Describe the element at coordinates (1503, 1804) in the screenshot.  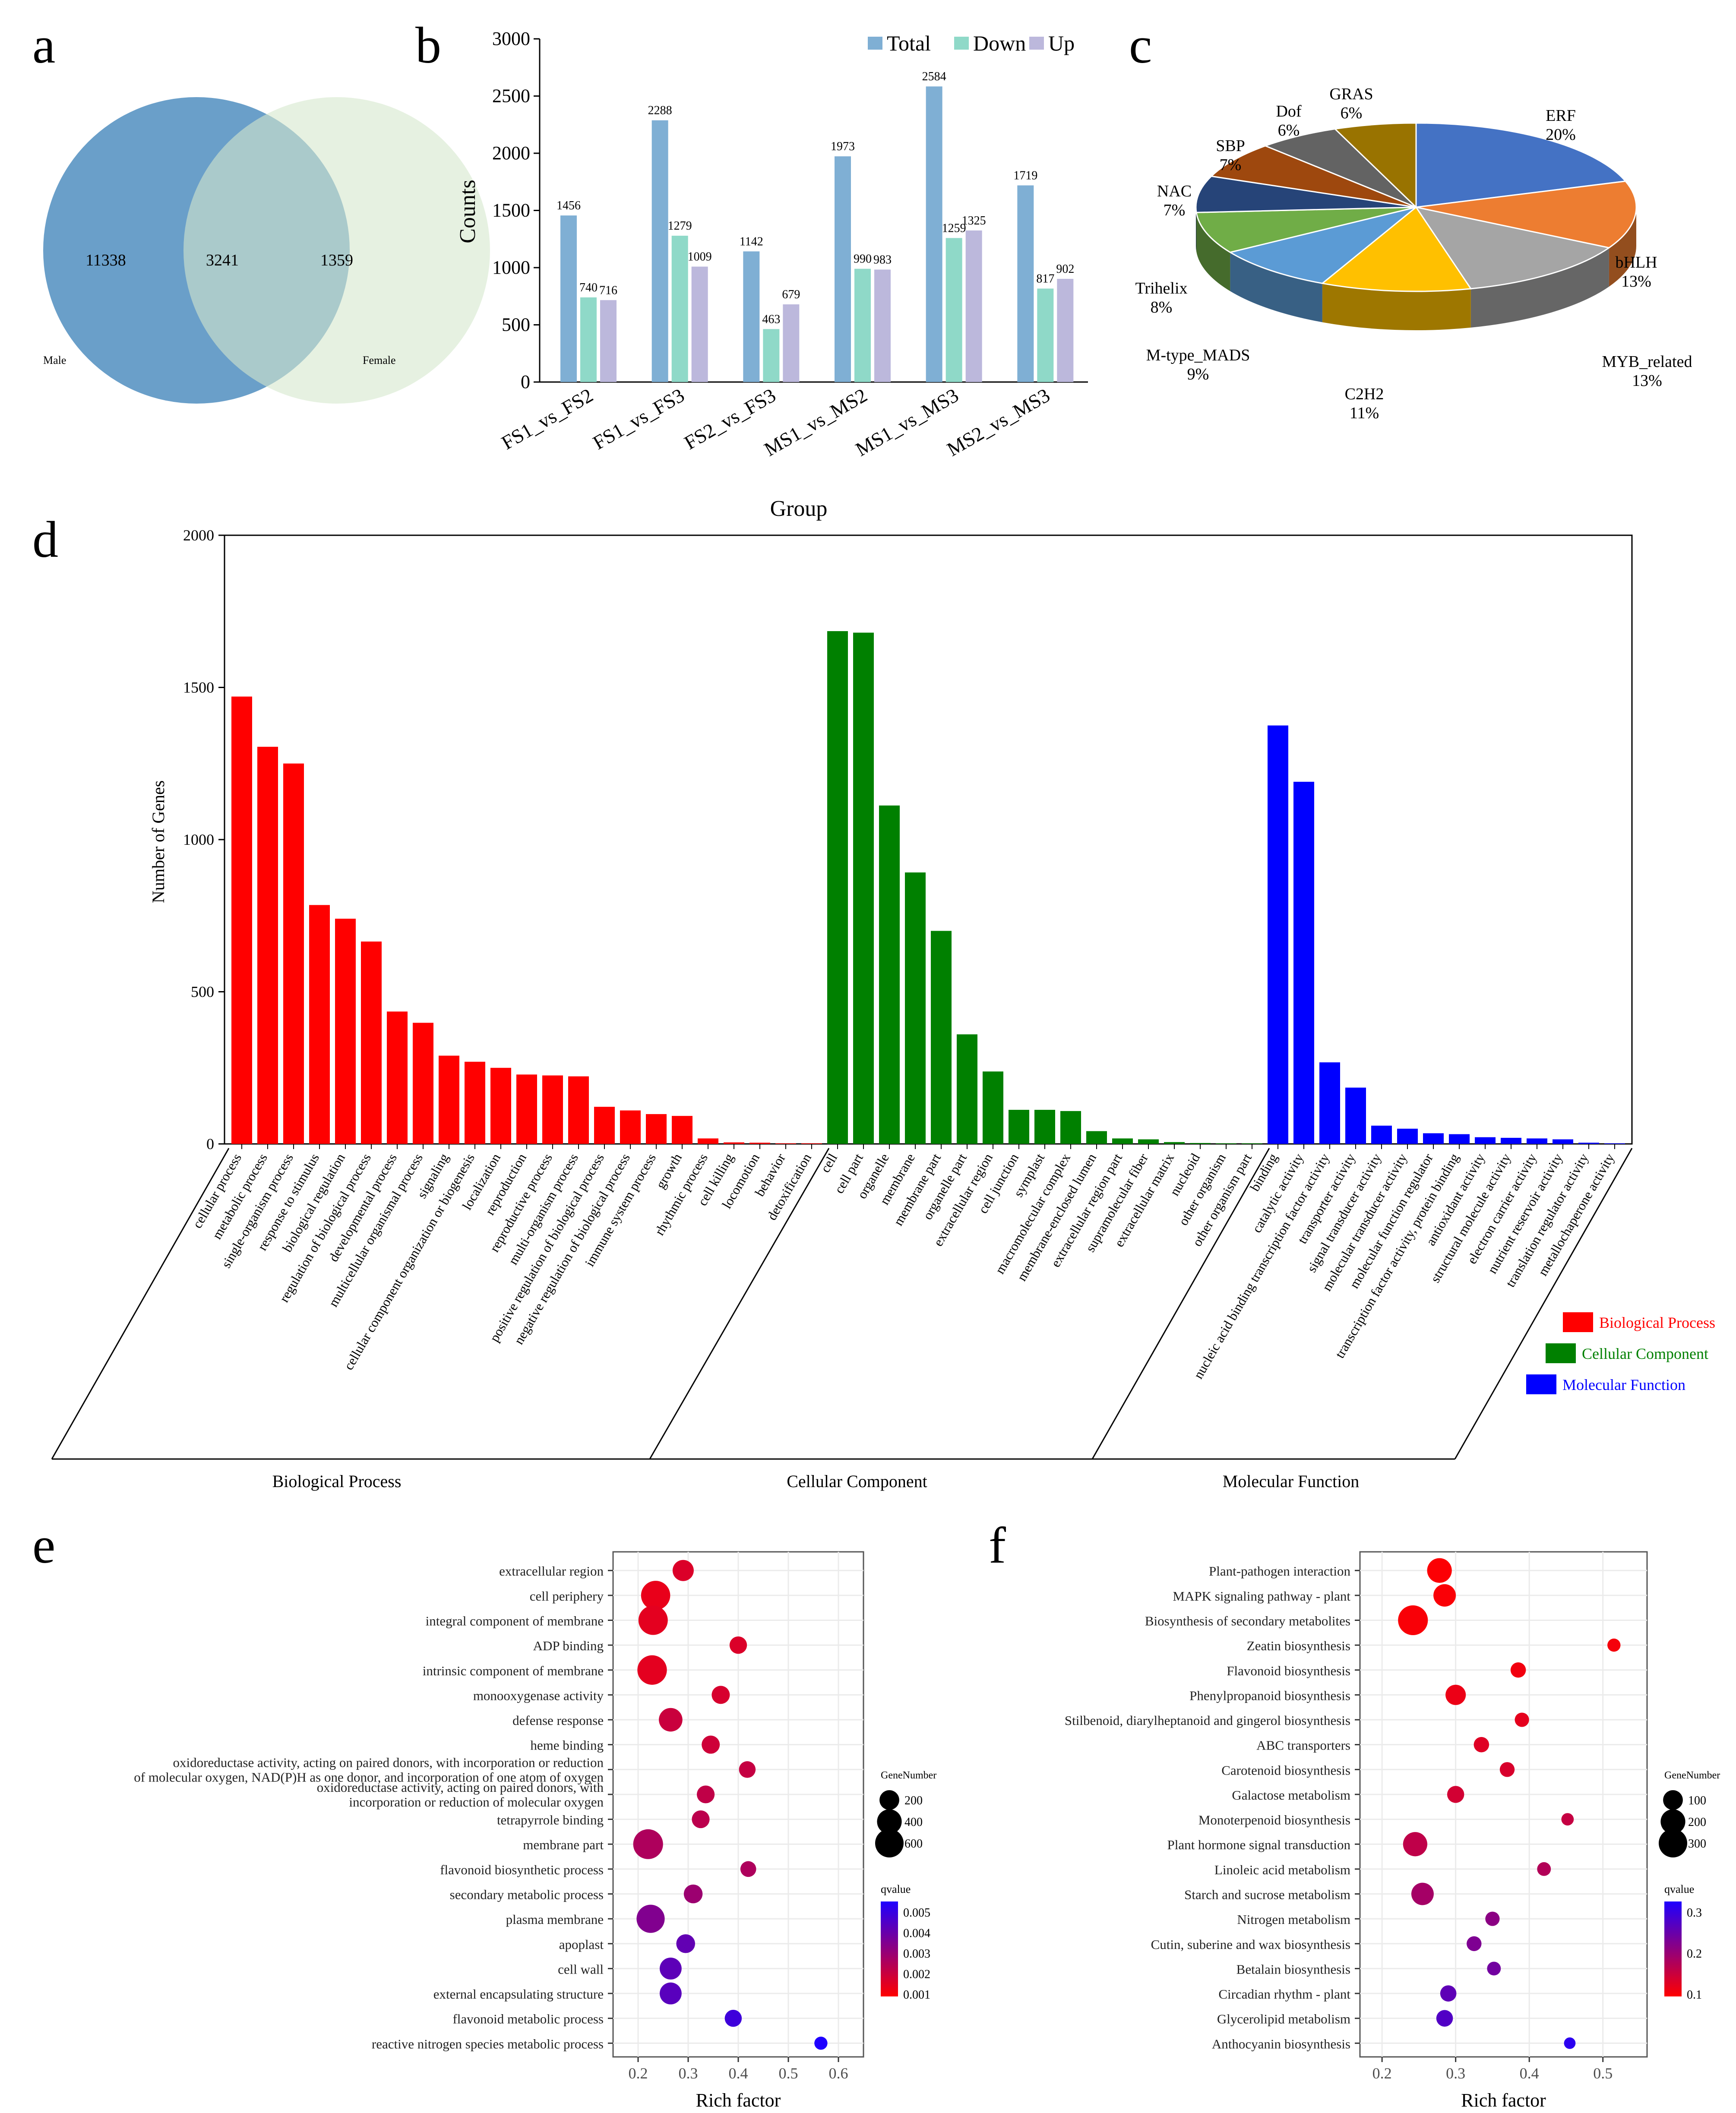
I see `plot-panel` at that location.